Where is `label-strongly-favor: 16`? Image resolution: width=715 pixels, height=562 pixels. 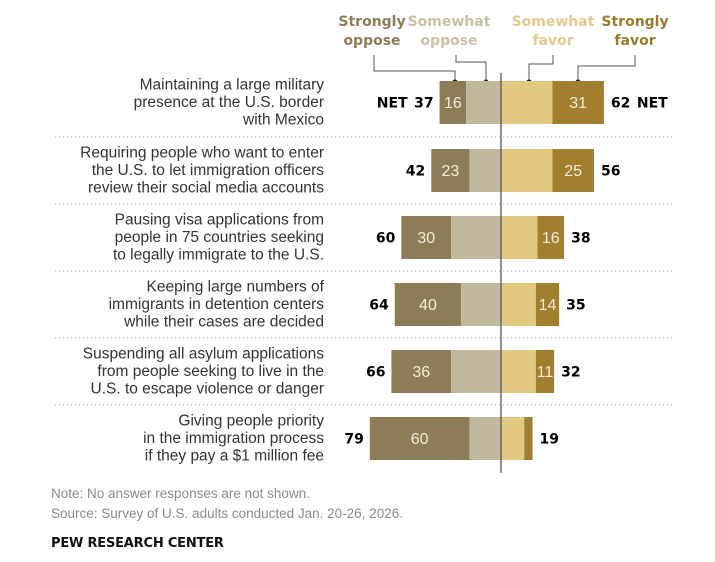 label-strongly-favor: 16 is located at coordinates (551, 238).